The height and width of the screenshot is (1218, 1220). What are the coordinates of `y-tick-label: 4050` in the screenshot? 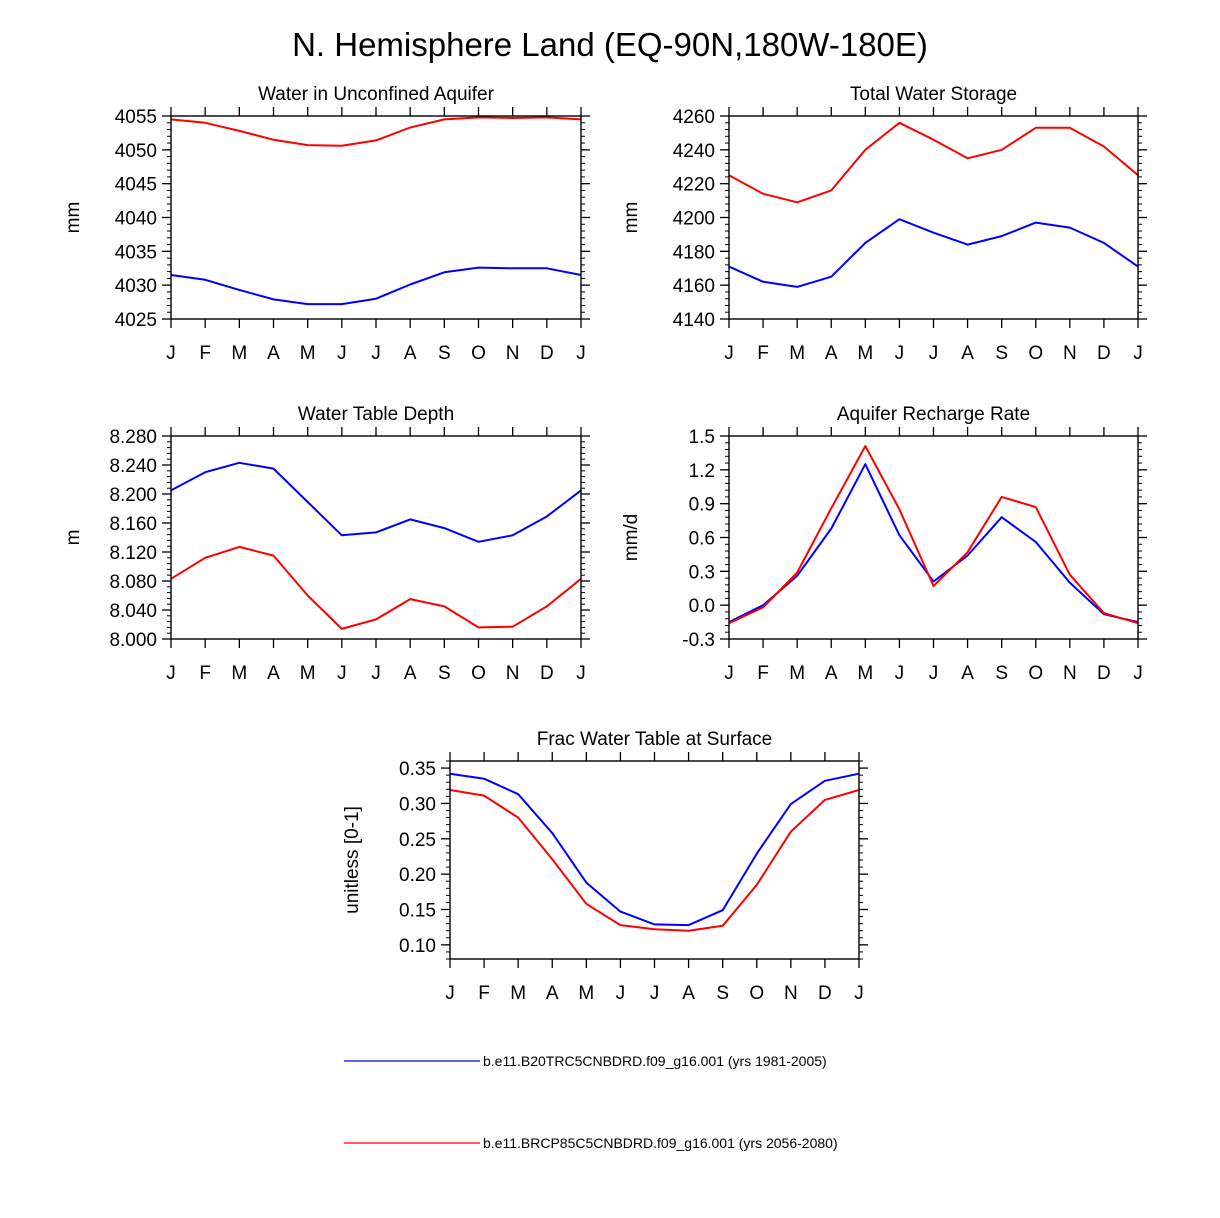 It's located at (136, 151).